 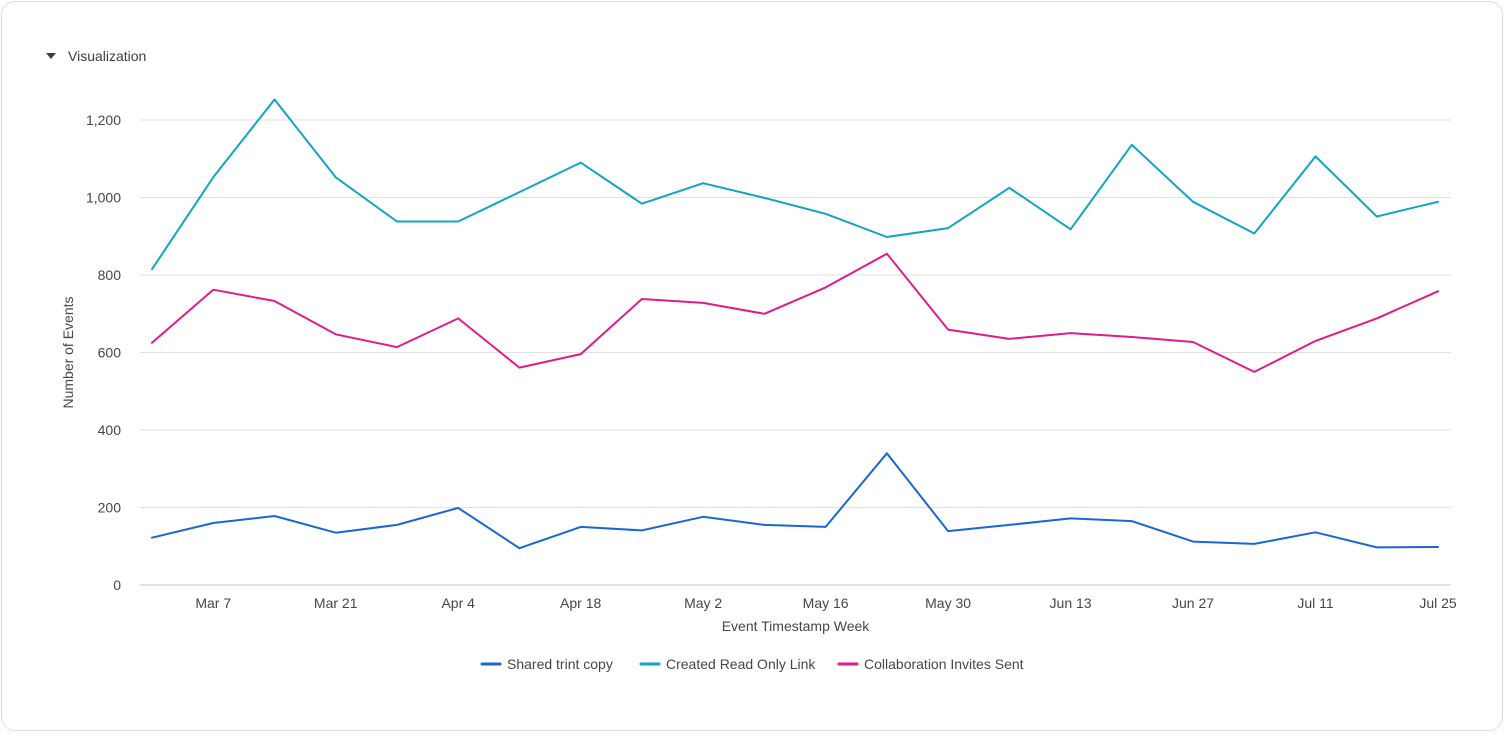 I want to click on y-tick-label: 600, so click(x=110, y=353).